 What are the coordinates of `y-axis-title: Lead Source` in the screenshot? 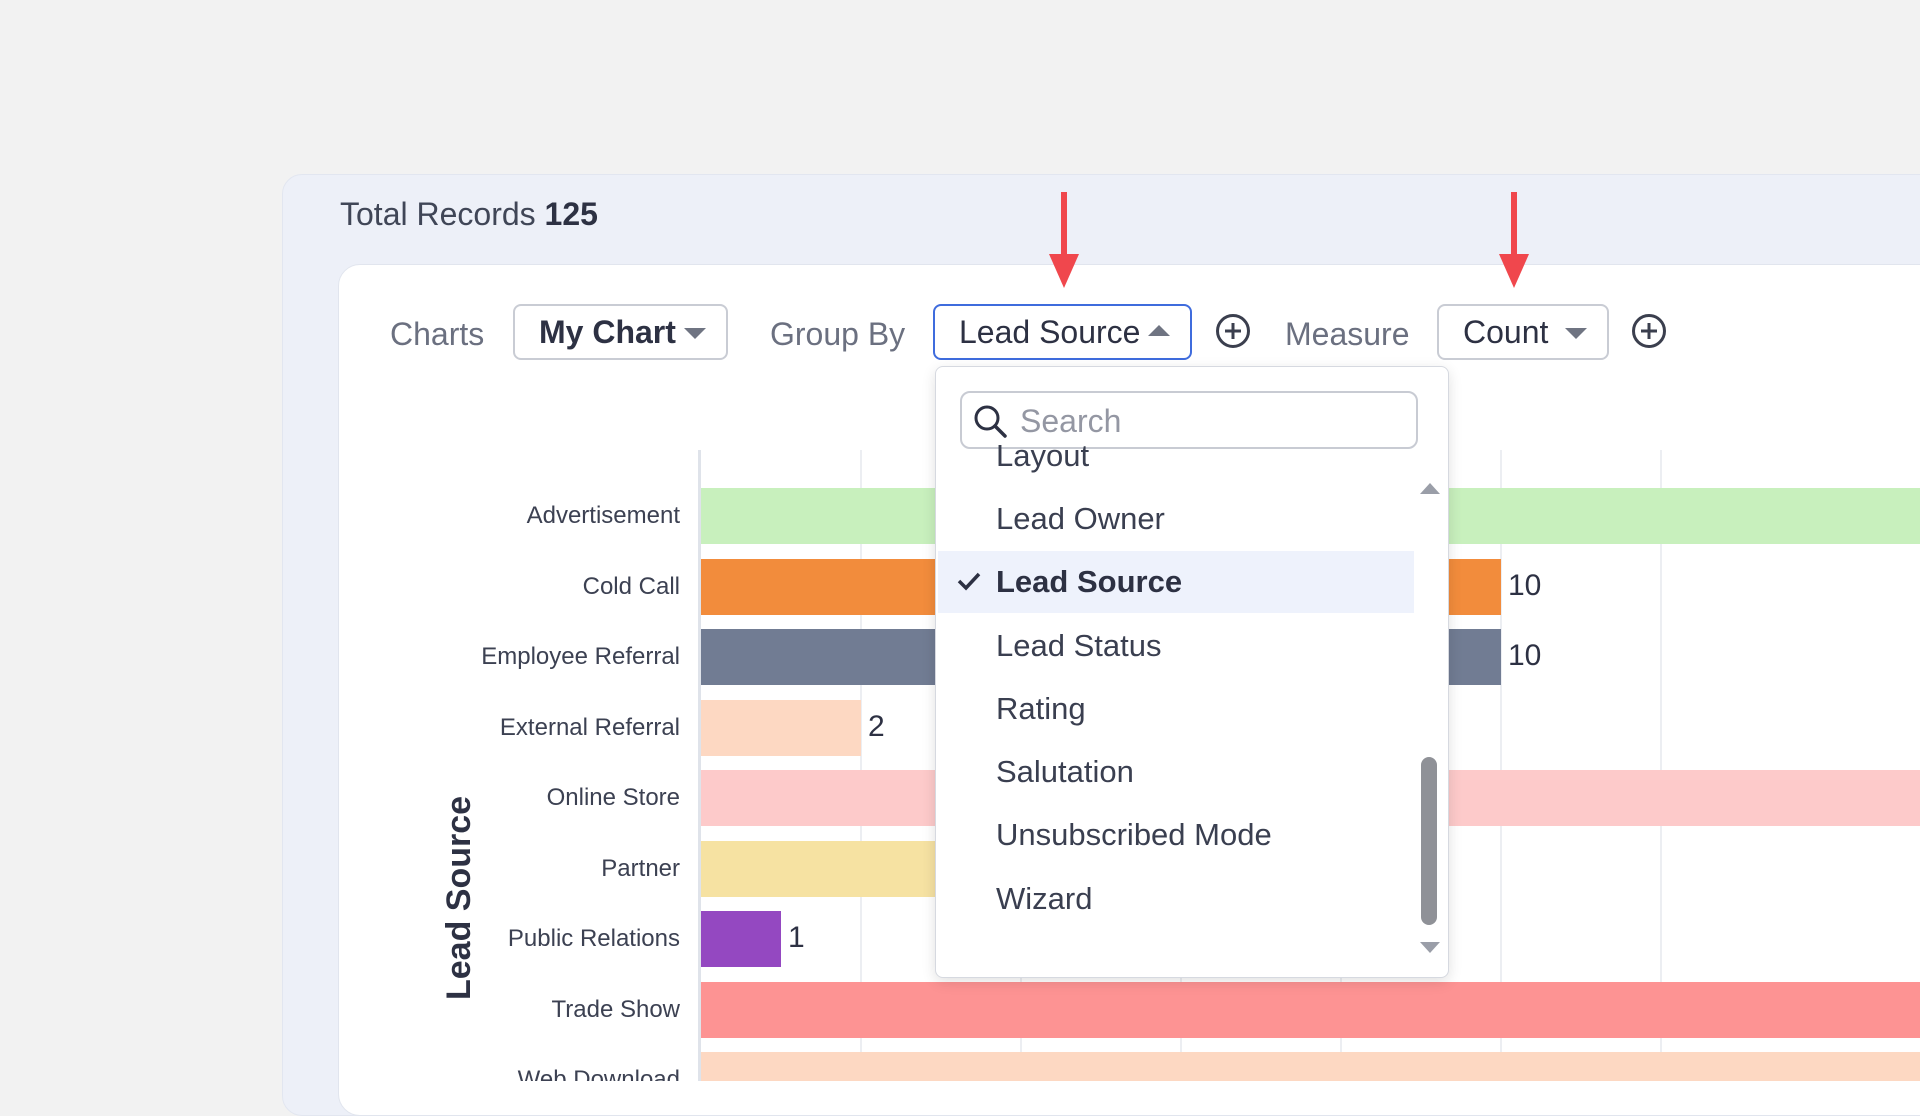 It's located at (459, 897).